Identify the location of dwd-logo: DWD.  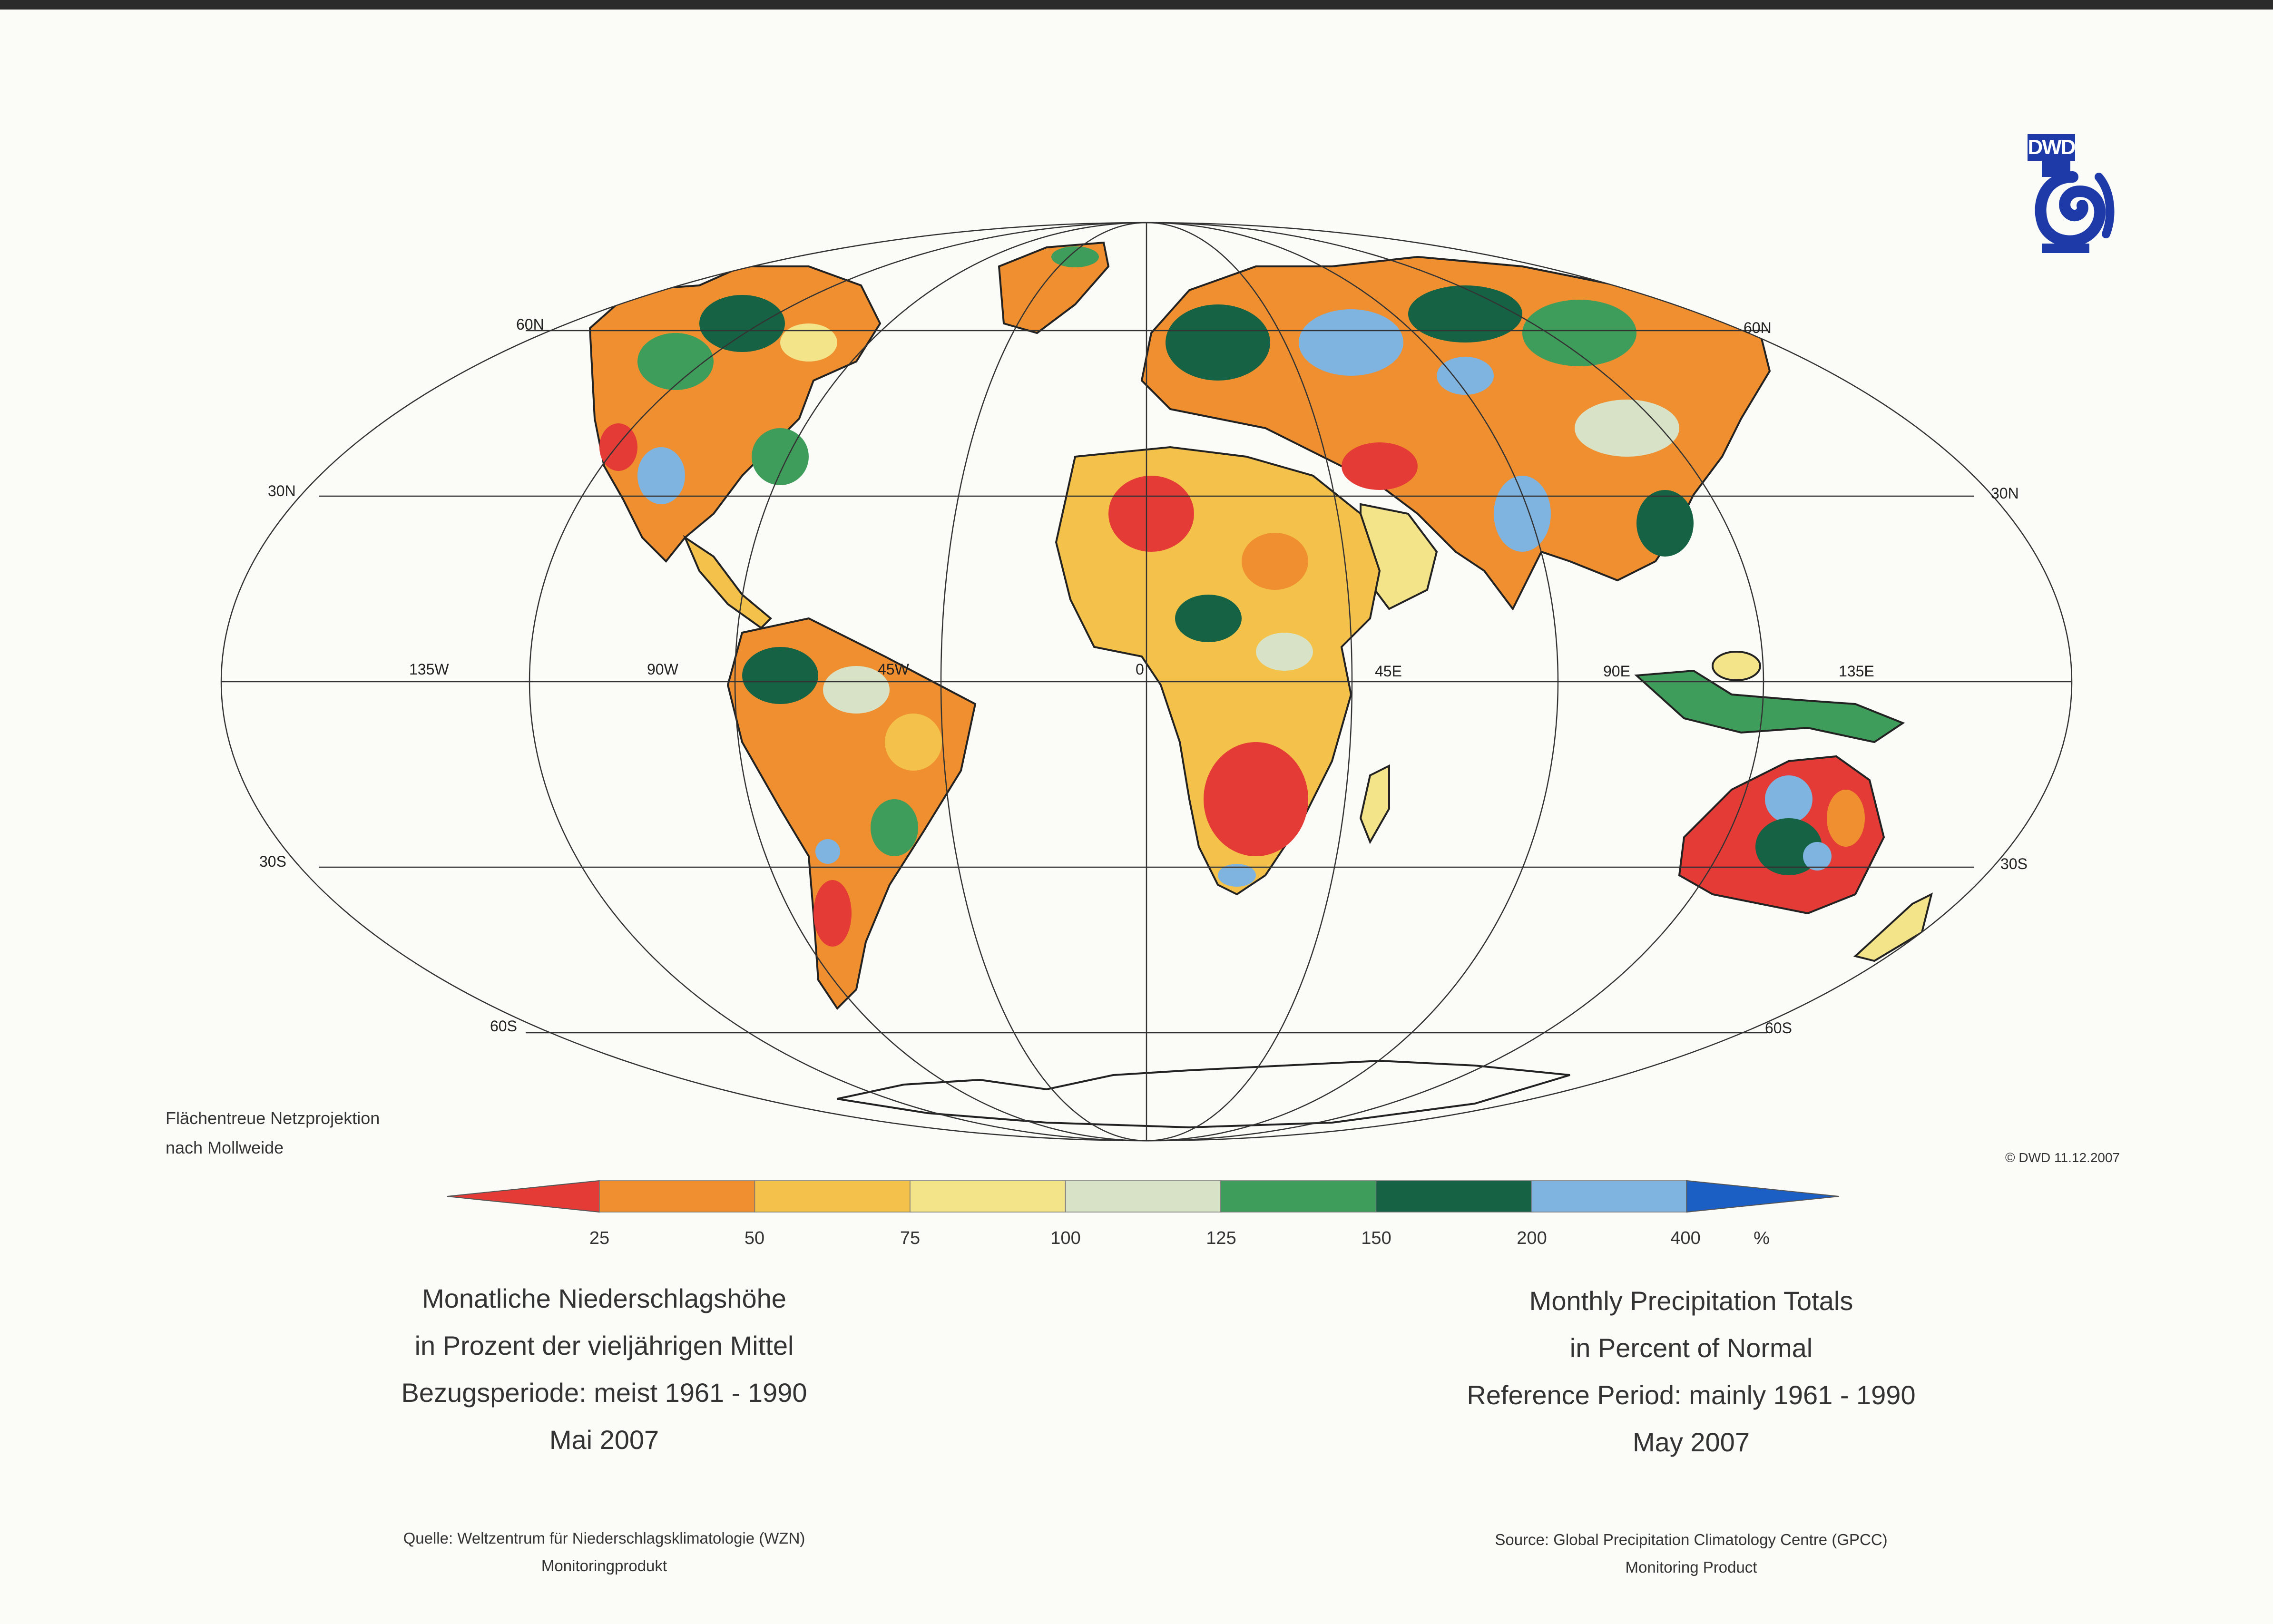
(2073, 200).